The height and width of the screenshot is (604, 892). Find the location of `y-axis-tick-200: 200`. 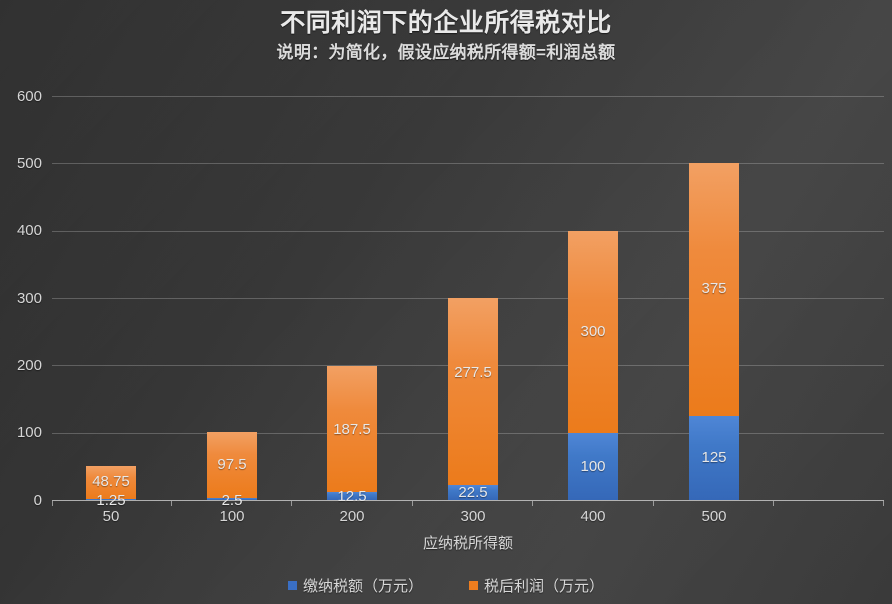

y-axis-tick-200: 200 is located at coordinates (29, 365).